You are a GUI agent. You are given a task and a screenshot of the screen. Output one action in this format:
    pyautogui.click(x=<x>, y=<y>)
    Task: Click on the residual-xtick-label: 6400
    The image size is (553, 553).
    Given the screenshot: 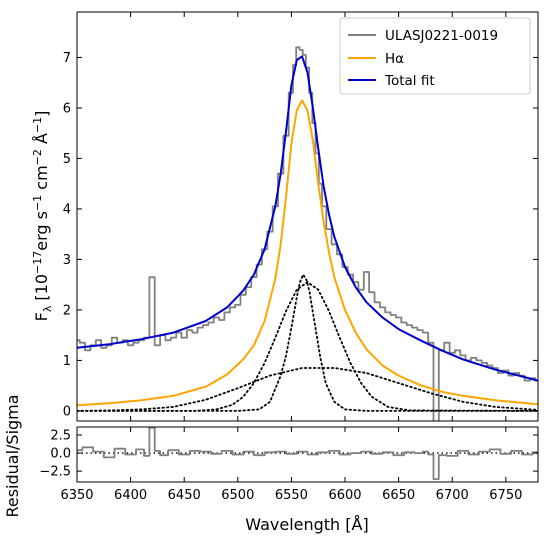 What is the action you would take?
    pyautogui.click(x=130, y=495)
    